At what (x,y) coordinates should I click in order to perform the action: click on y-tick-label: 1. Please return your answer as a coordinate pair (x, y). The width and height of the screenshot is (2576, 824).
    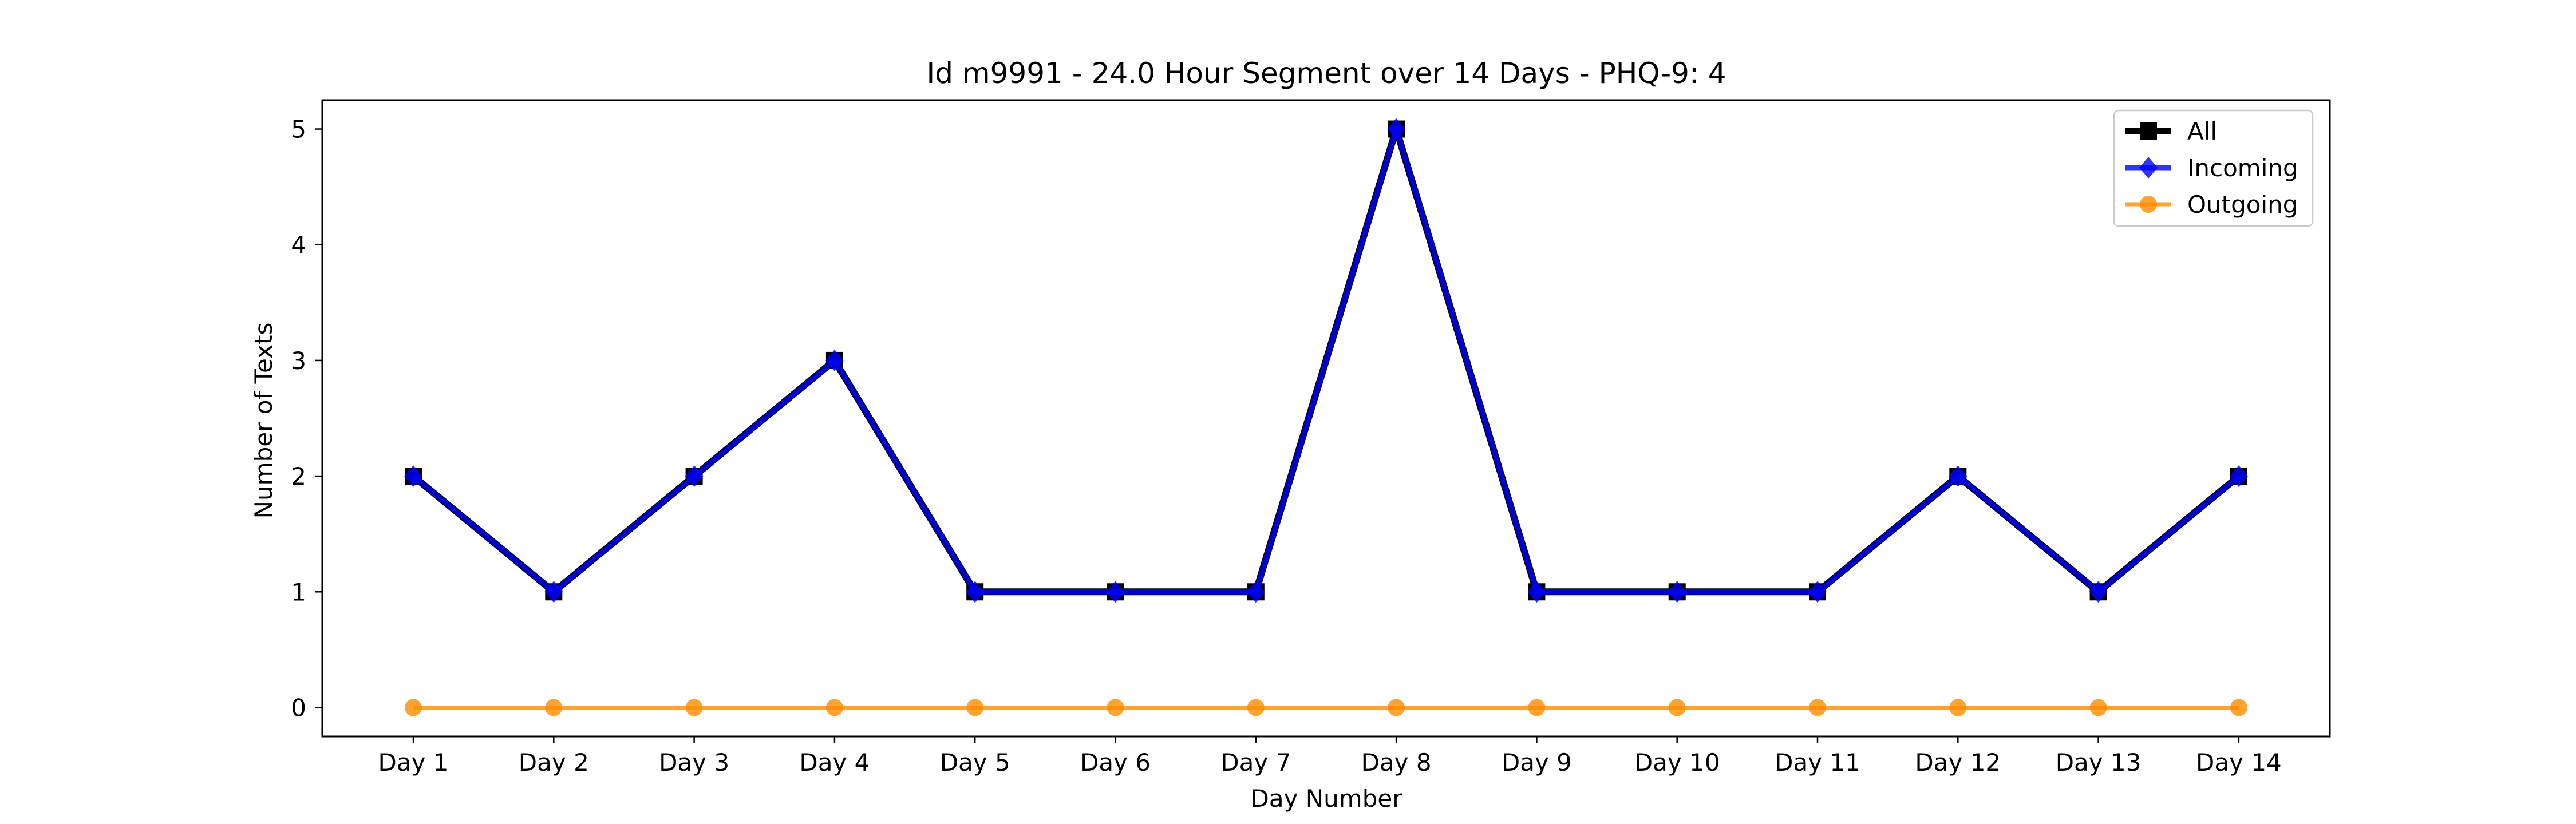
    Looking at the image, I should click on (298, 592).